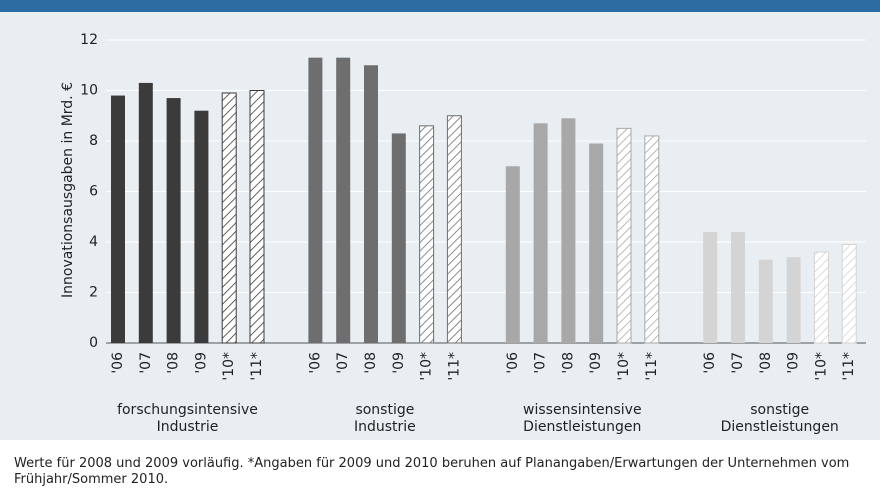 This screenshot has height=502, width=880. Describe the element at coordinates (187, 418) in the screenshot. I see `group-label: forschungsintensive Industrie` at that location.